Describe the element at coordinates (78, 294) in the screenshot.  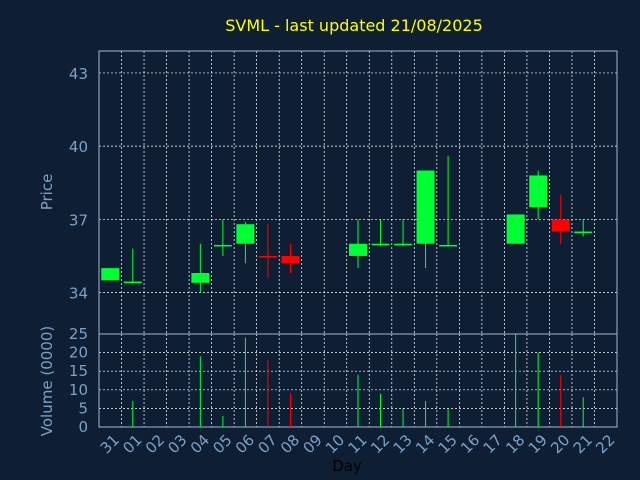
I see `price-tick-label: 34` at that location.